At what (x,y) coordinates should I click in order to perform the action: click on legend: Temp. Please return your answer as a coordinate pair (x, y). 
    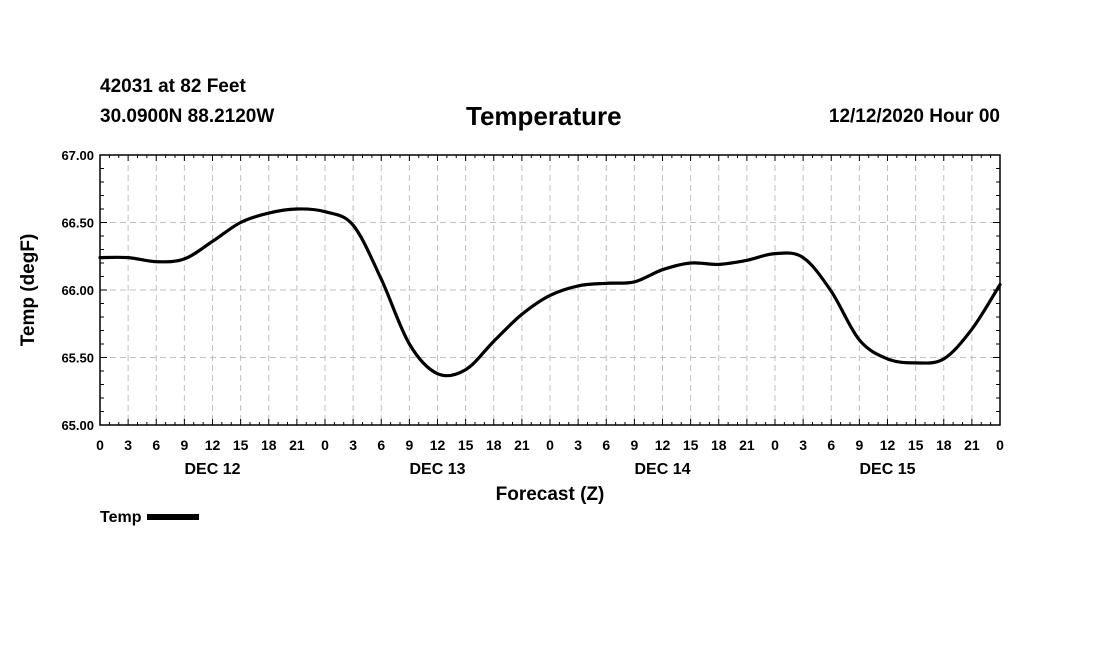
    Looking at the image, I should click on (150, 518).